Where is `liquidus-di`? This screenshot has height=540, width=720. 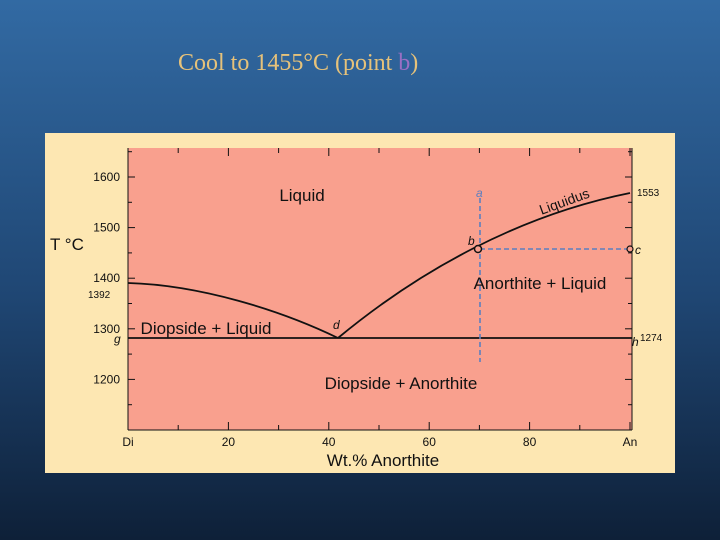 liquidus-di is located at coordinates (233, 310).